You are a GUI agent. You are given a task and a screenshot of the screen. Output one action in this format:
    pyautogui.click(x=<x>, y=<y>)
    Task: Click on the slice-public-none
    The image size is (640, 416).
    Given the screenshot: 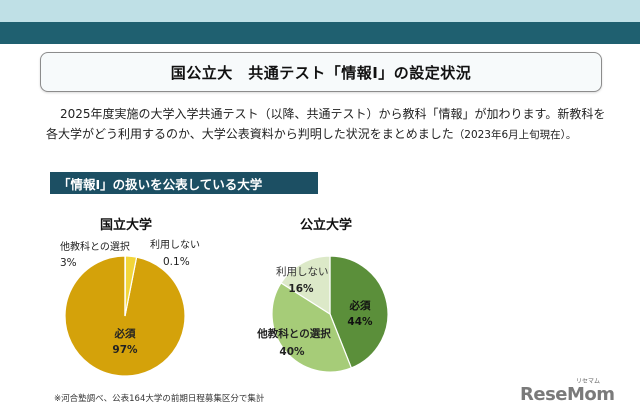 What is the action you would take?
    pyautogui.click(x=305, y=285)
    